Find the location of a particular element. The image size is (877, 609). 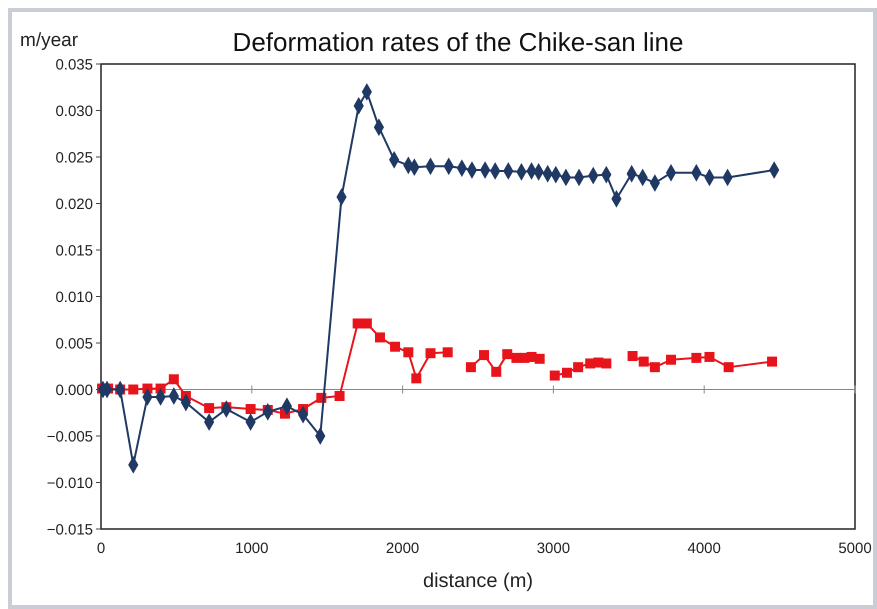

y-tick-label: 0.035 is located at coordinates (74, 65).